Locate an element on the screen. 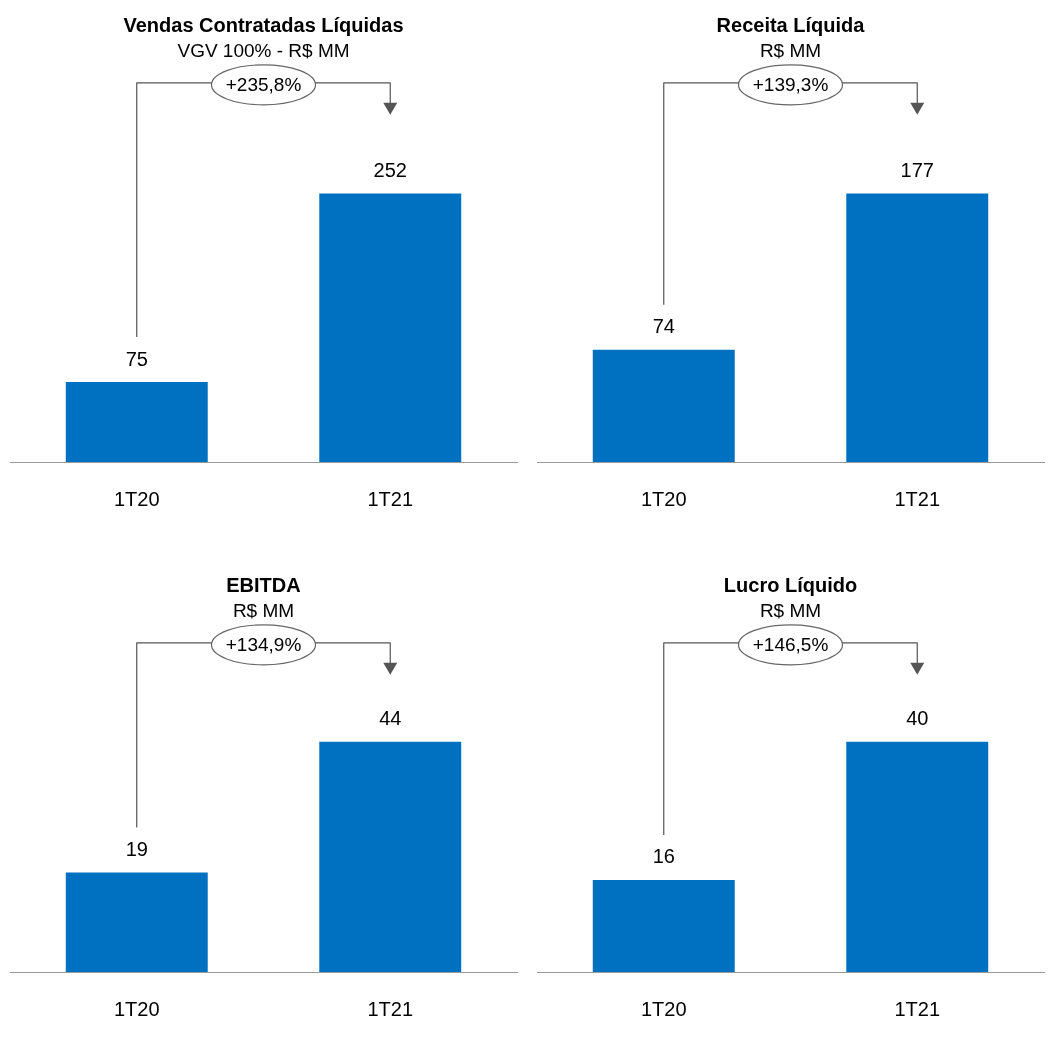 The width and height of the screenshot is (1054, 1062). data-label: 40 is located at coordinates (917, 718).